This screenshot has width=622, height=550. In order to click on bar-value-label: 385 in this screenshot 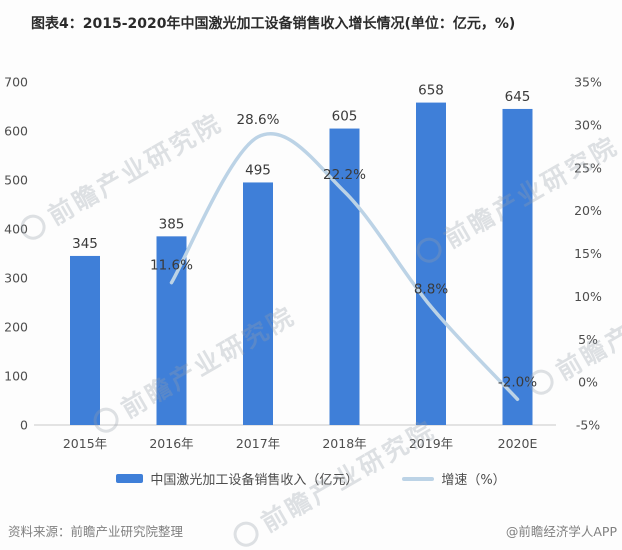, I will do `click(172, 224)`.